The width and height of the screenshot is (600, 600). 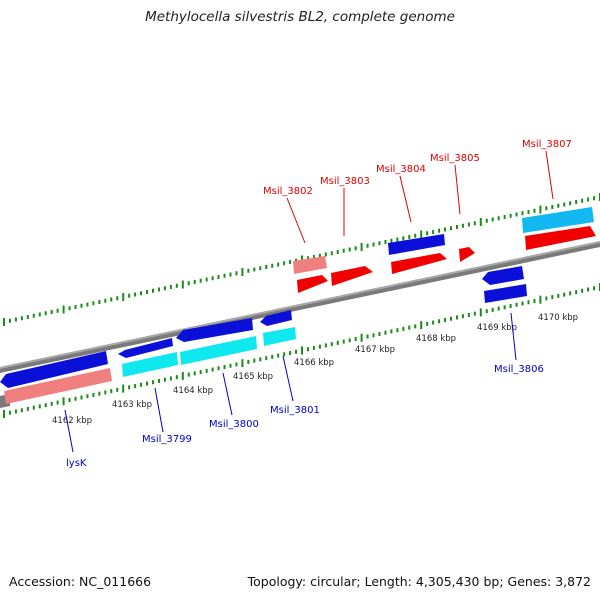 What do you see at coordinates (560, 238) in the screenshot?
I see `gene-arrow-msil3807-red` at bounding box center [560, 238].